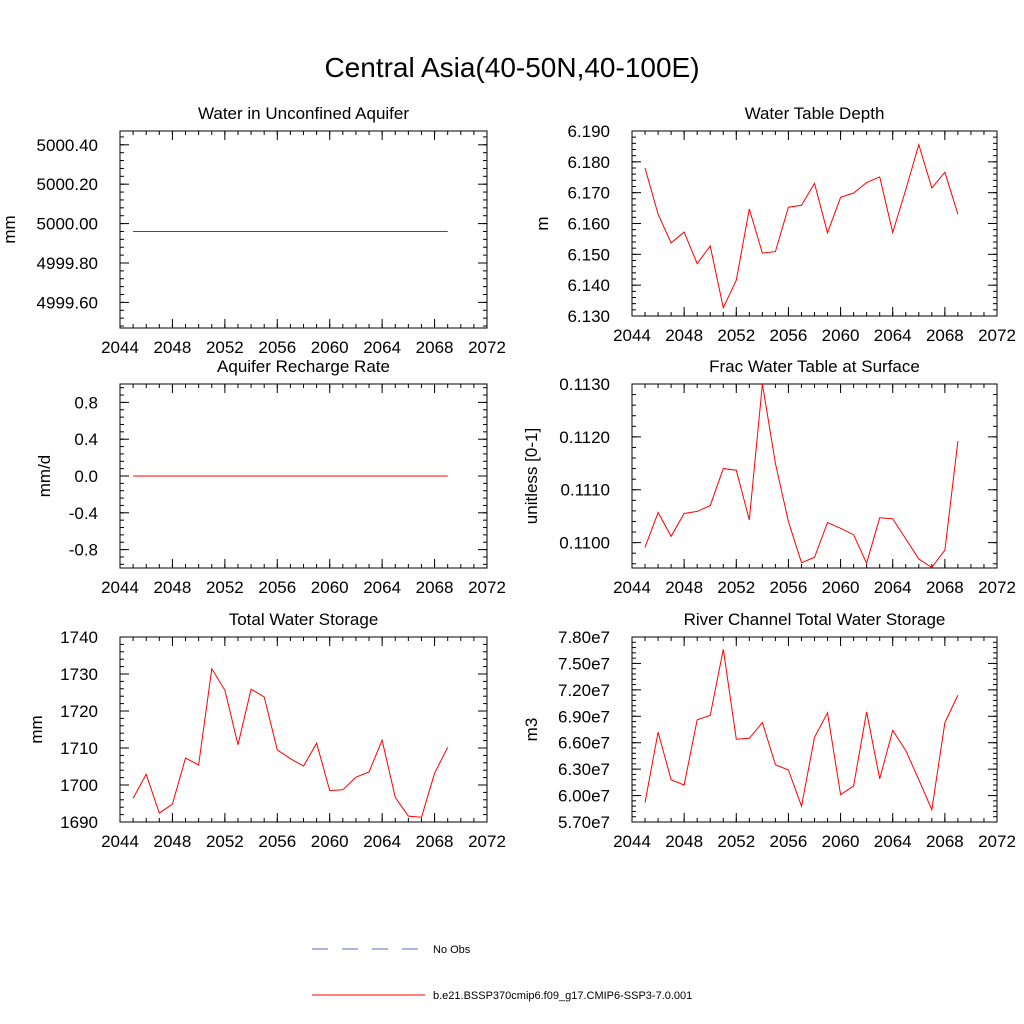 The image size is (1024, 1024). Describe the element at coordinates (584, 637) in the screenshot. I see `y-tick-label: 7.80e7` at that location.